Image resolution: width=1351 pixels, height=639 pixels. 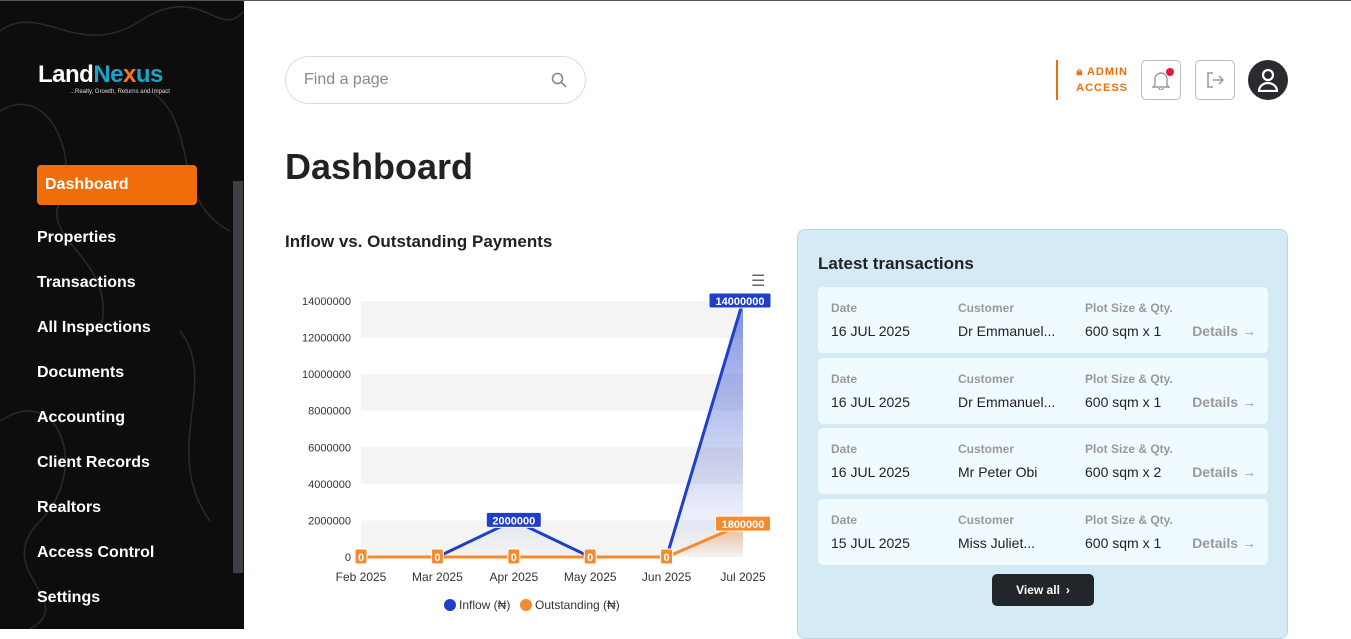 What do you see at coordinates (149, 74) in the screenshot?
I see `logo-text: us` at bounding box center [149, 74].